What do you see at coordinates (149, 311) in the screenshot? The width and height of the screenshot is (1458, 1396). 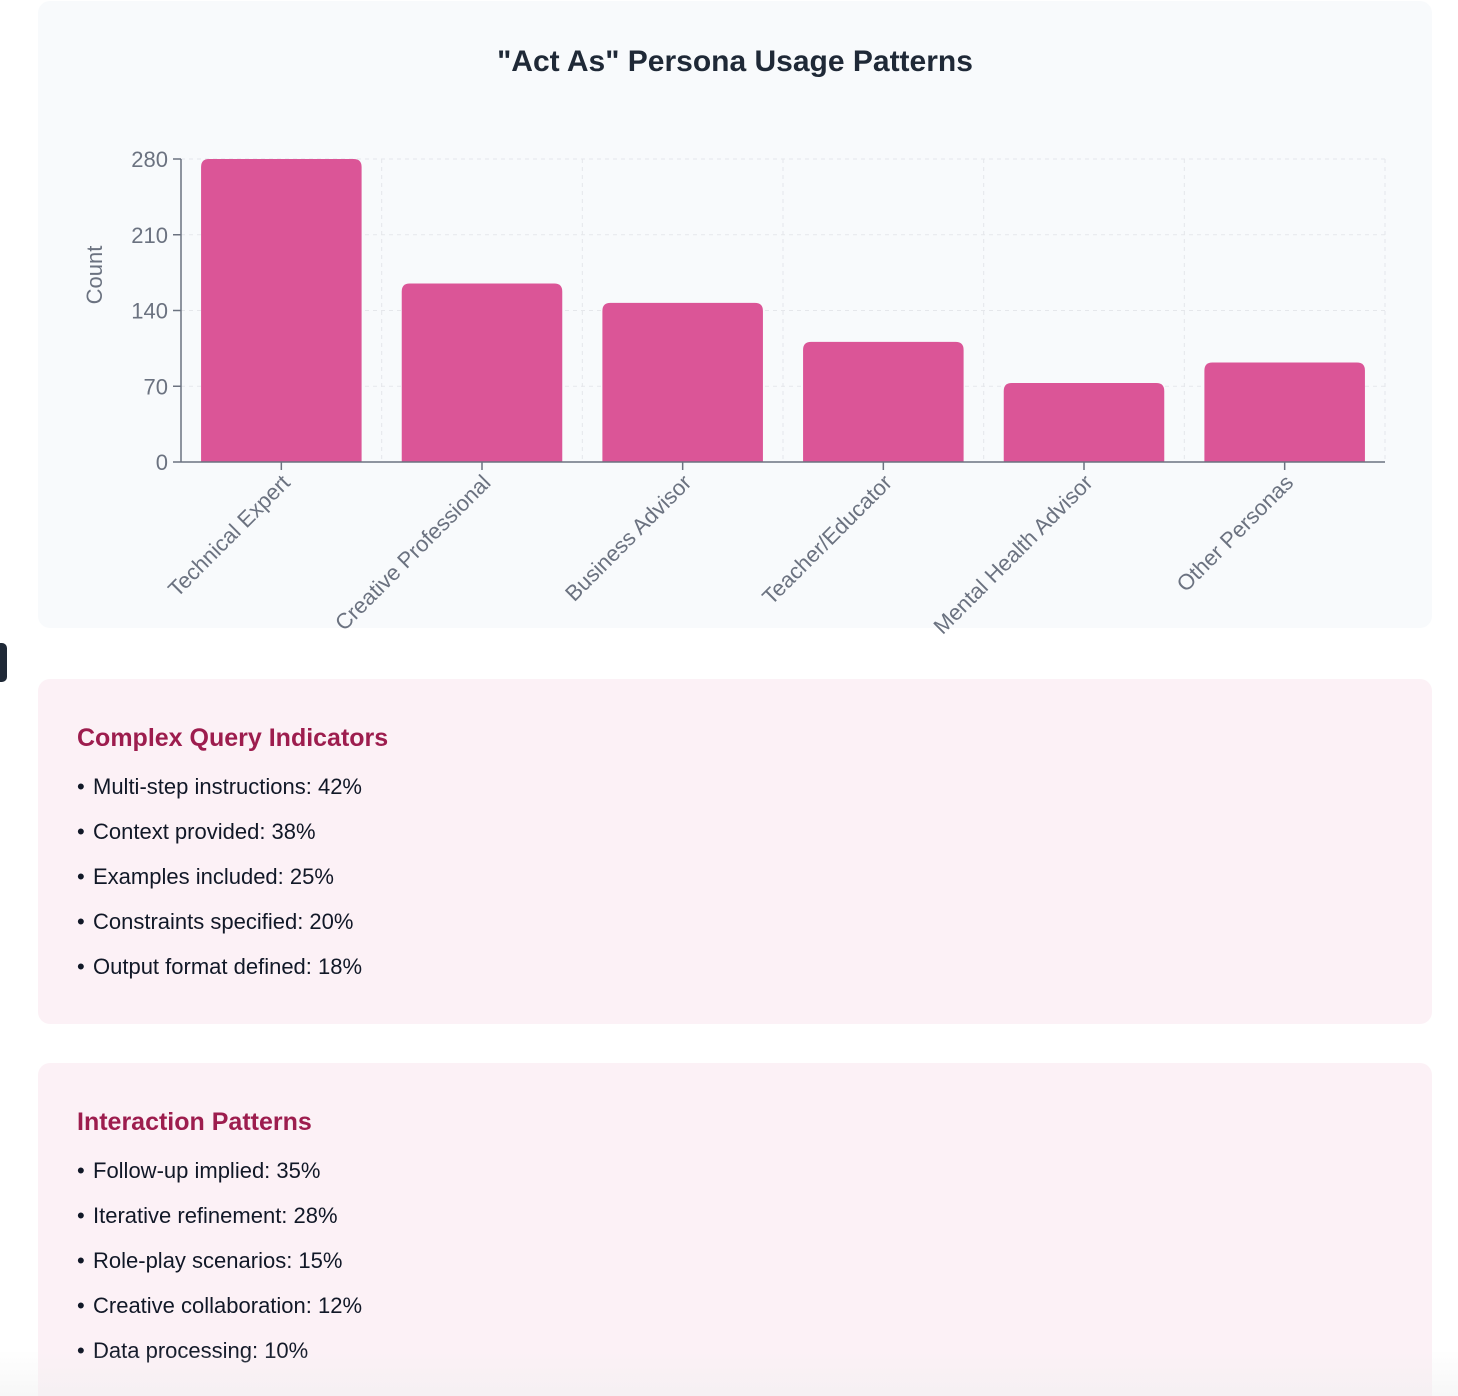 I see `y-tick-label: 140` at bounding box center [149, 311].